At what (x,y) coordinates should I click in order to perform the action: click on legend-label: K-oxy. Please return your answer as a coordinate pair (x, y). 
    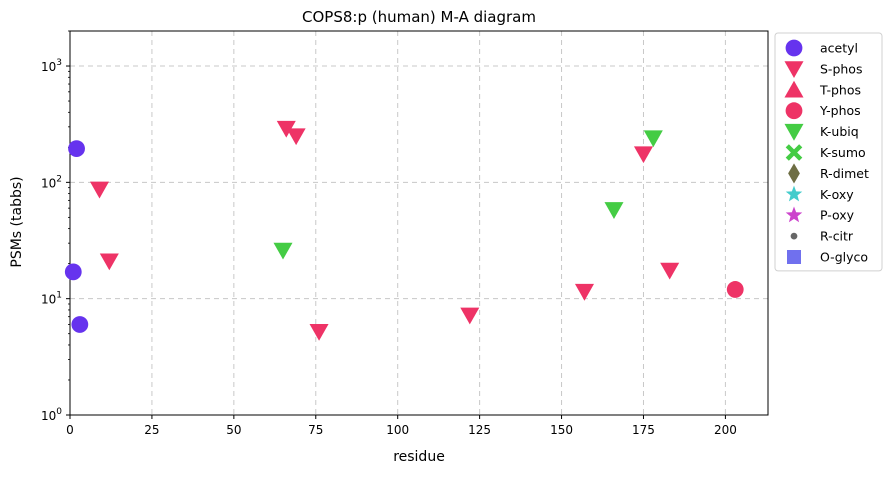
    Looking at the image, I should click on (837, 194).